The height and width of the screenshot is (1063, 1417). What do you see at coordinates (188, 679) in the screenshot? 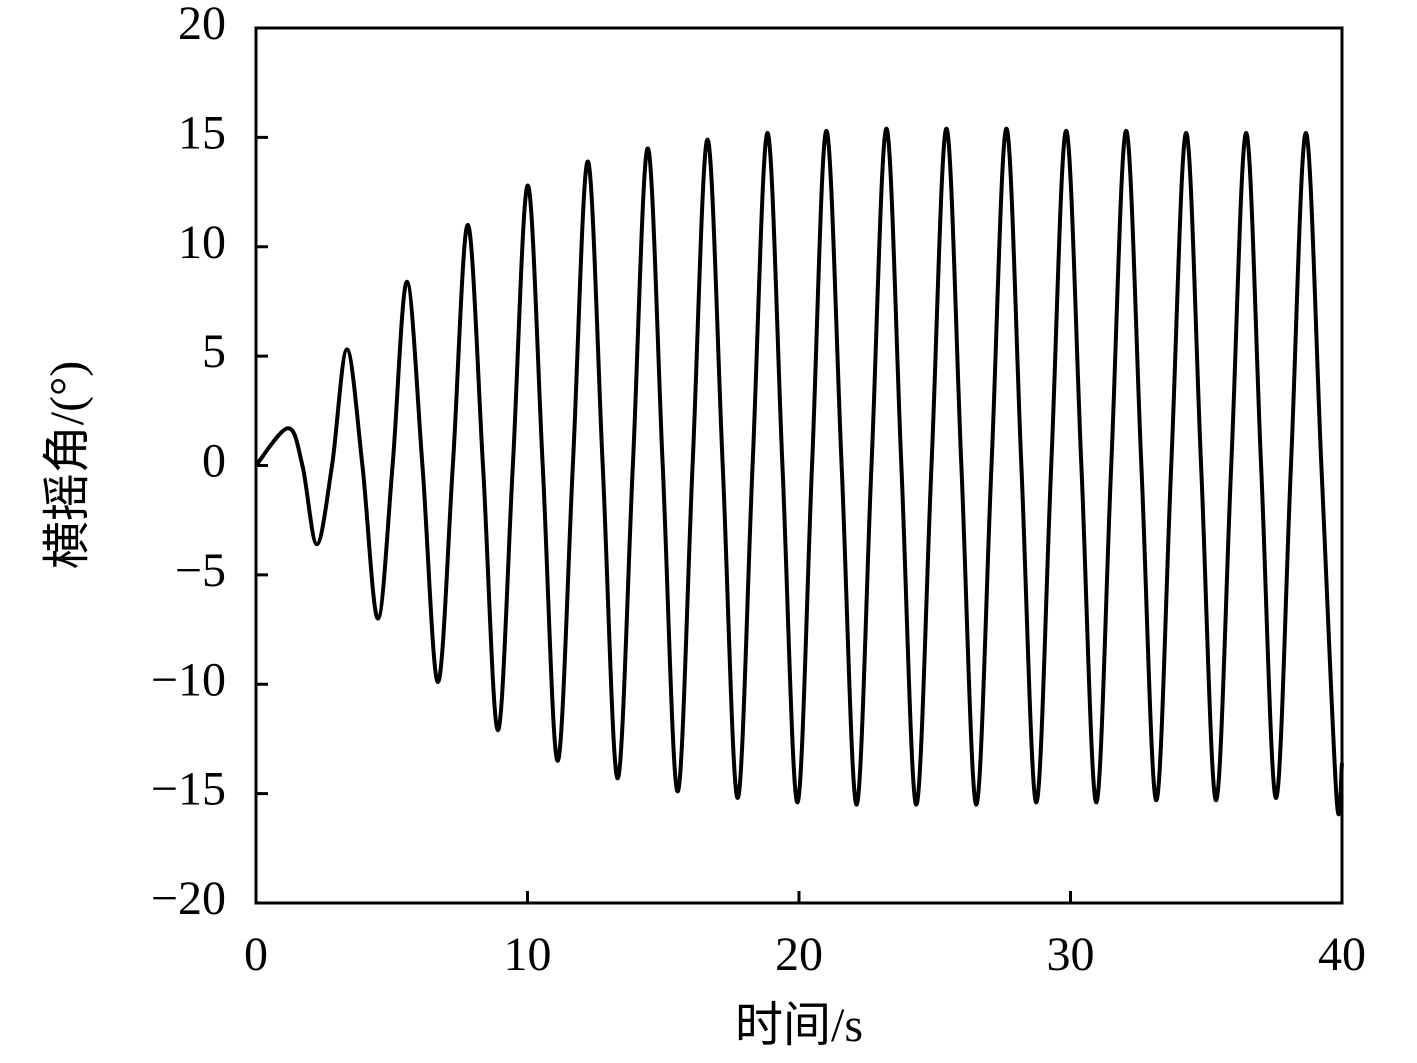
I see `y-tick-label: −10` at bounding box center [188, 679].